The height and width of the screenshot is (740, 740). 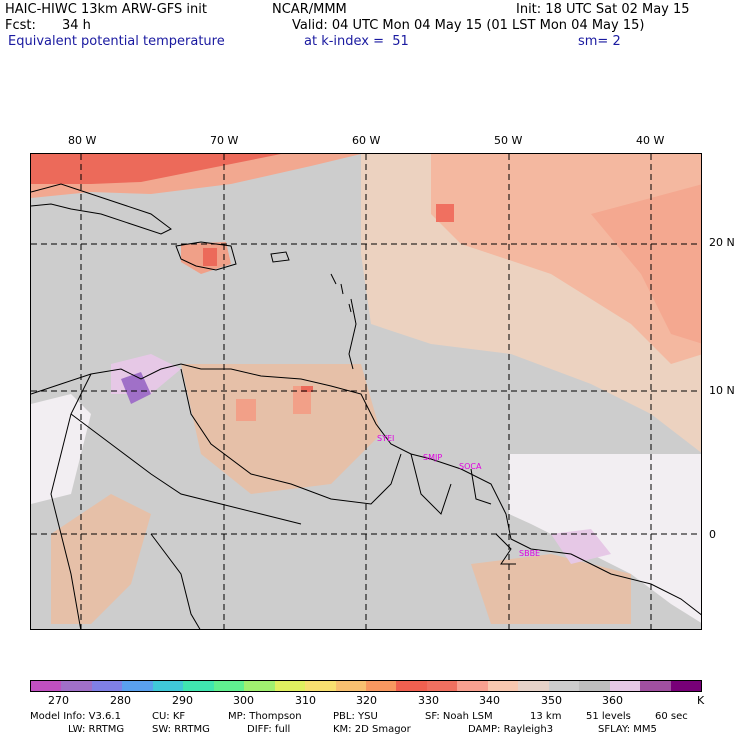 I want to click on colorbar-label: 300, so click(x=243, y=700).